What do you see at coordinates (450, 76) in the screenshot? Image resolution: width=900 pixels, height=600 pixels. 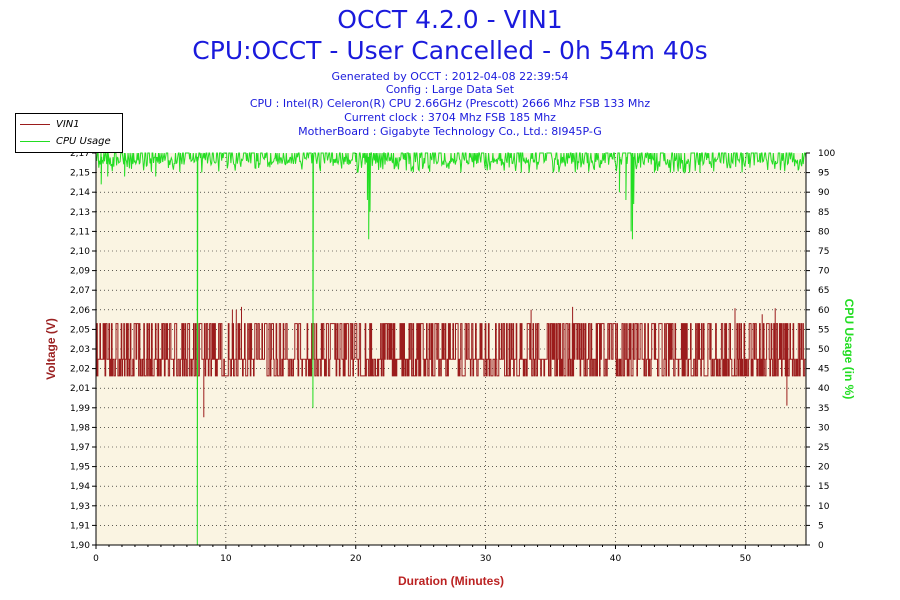 I see `info-generated: Generated by OCCT : 2012-04-08 22:39:54` at bounding box center [450, 76].